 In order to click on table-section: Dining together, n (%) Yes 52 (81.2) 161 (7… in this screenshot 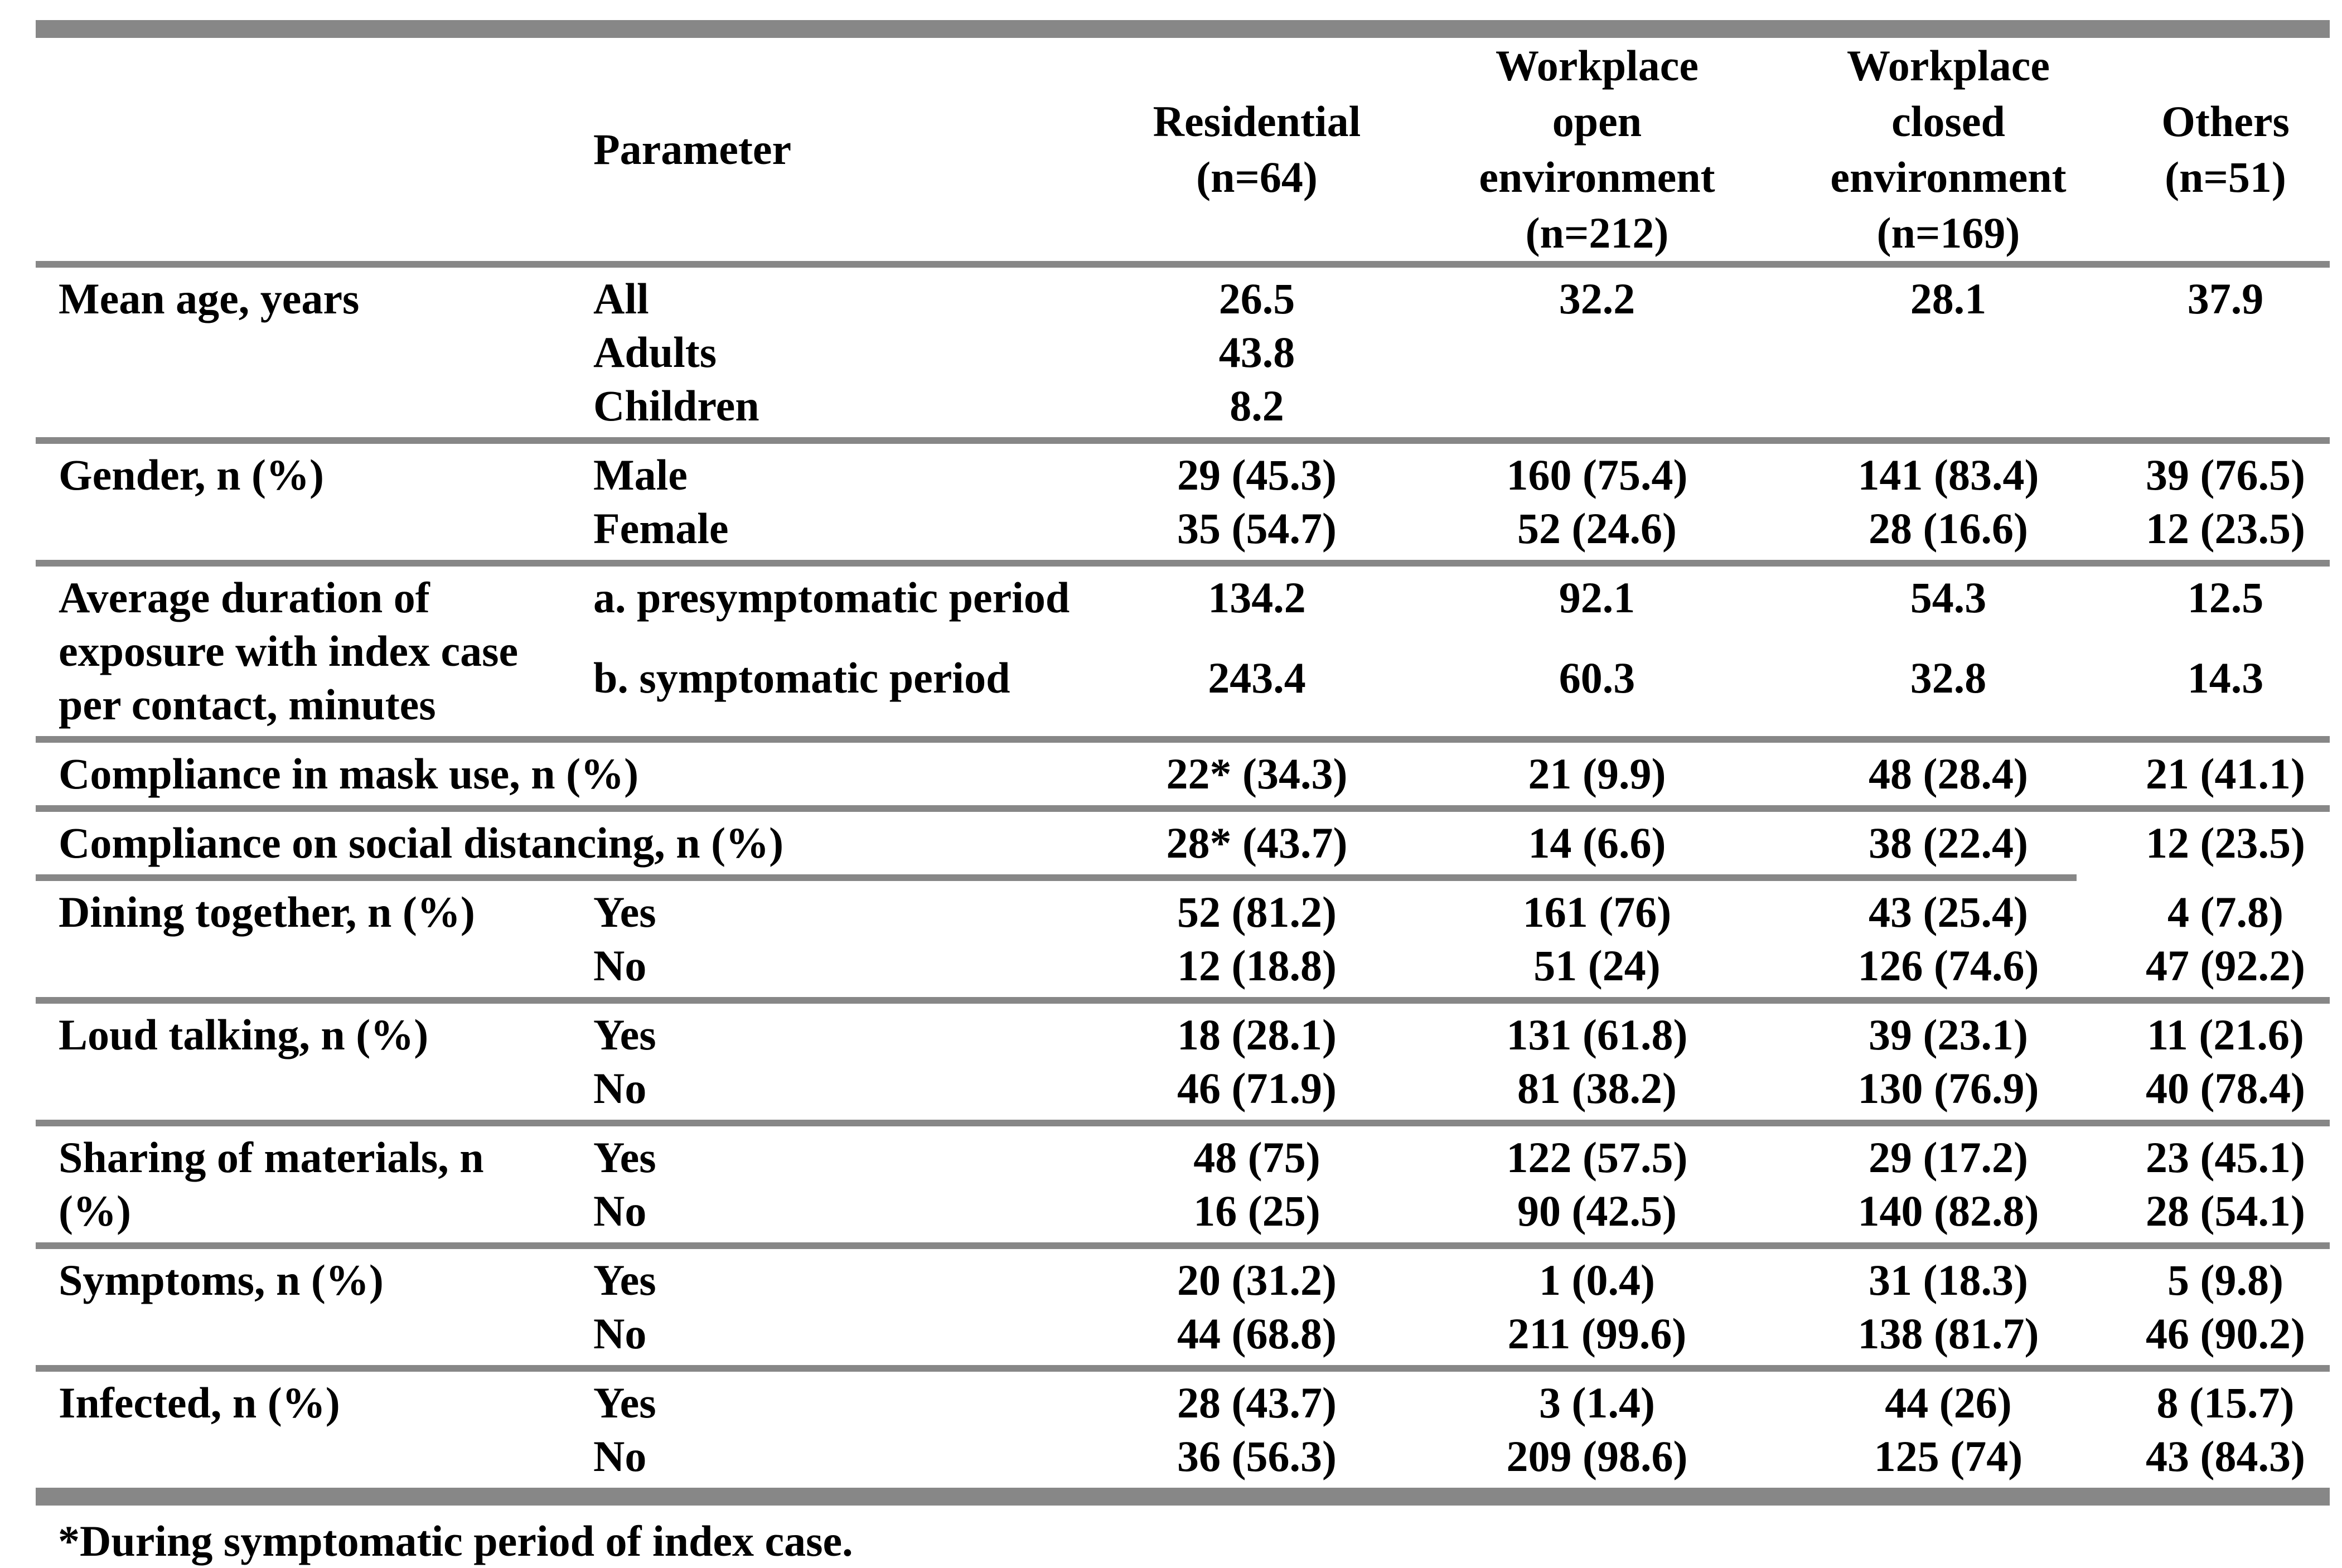, I will do `click(1183, 939)`.